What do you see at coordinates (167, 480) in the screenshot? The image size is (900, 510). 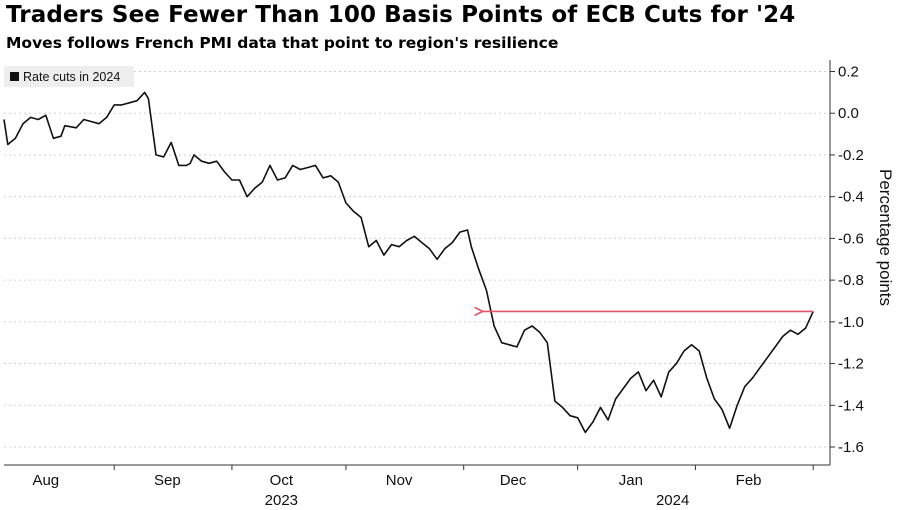 I see `x-tick-label: Sep` at bounding box center [167, 480].